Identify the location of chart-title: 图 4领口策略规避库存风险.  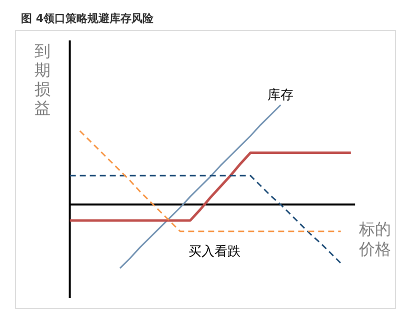
(87, 18).